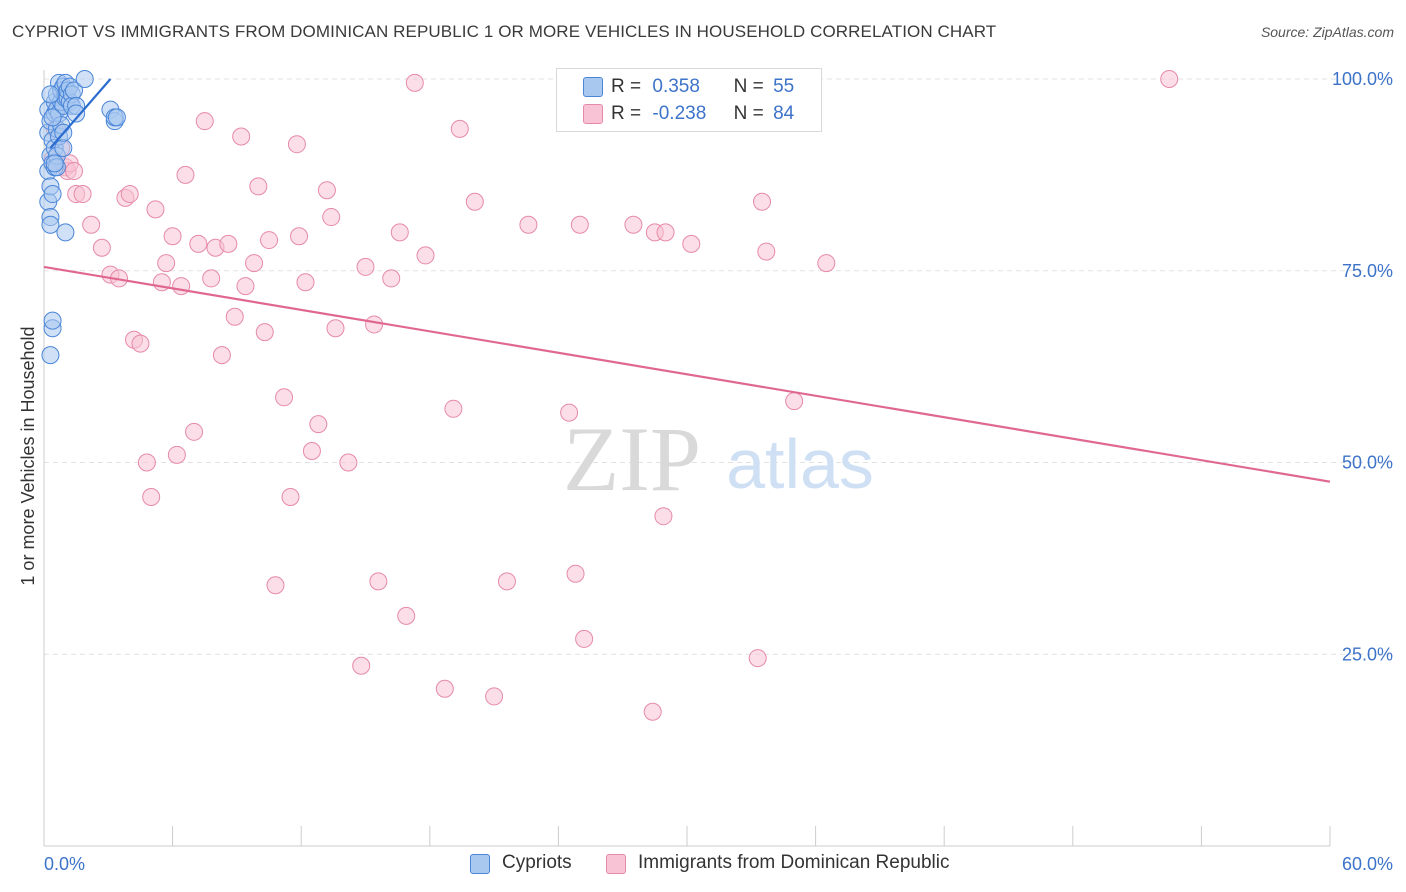 This screenshot has height=892, width=1406. Describe the element at coordinates (718, 459) in the screenshot. I see `watermark: ZIP atlas` at that location.